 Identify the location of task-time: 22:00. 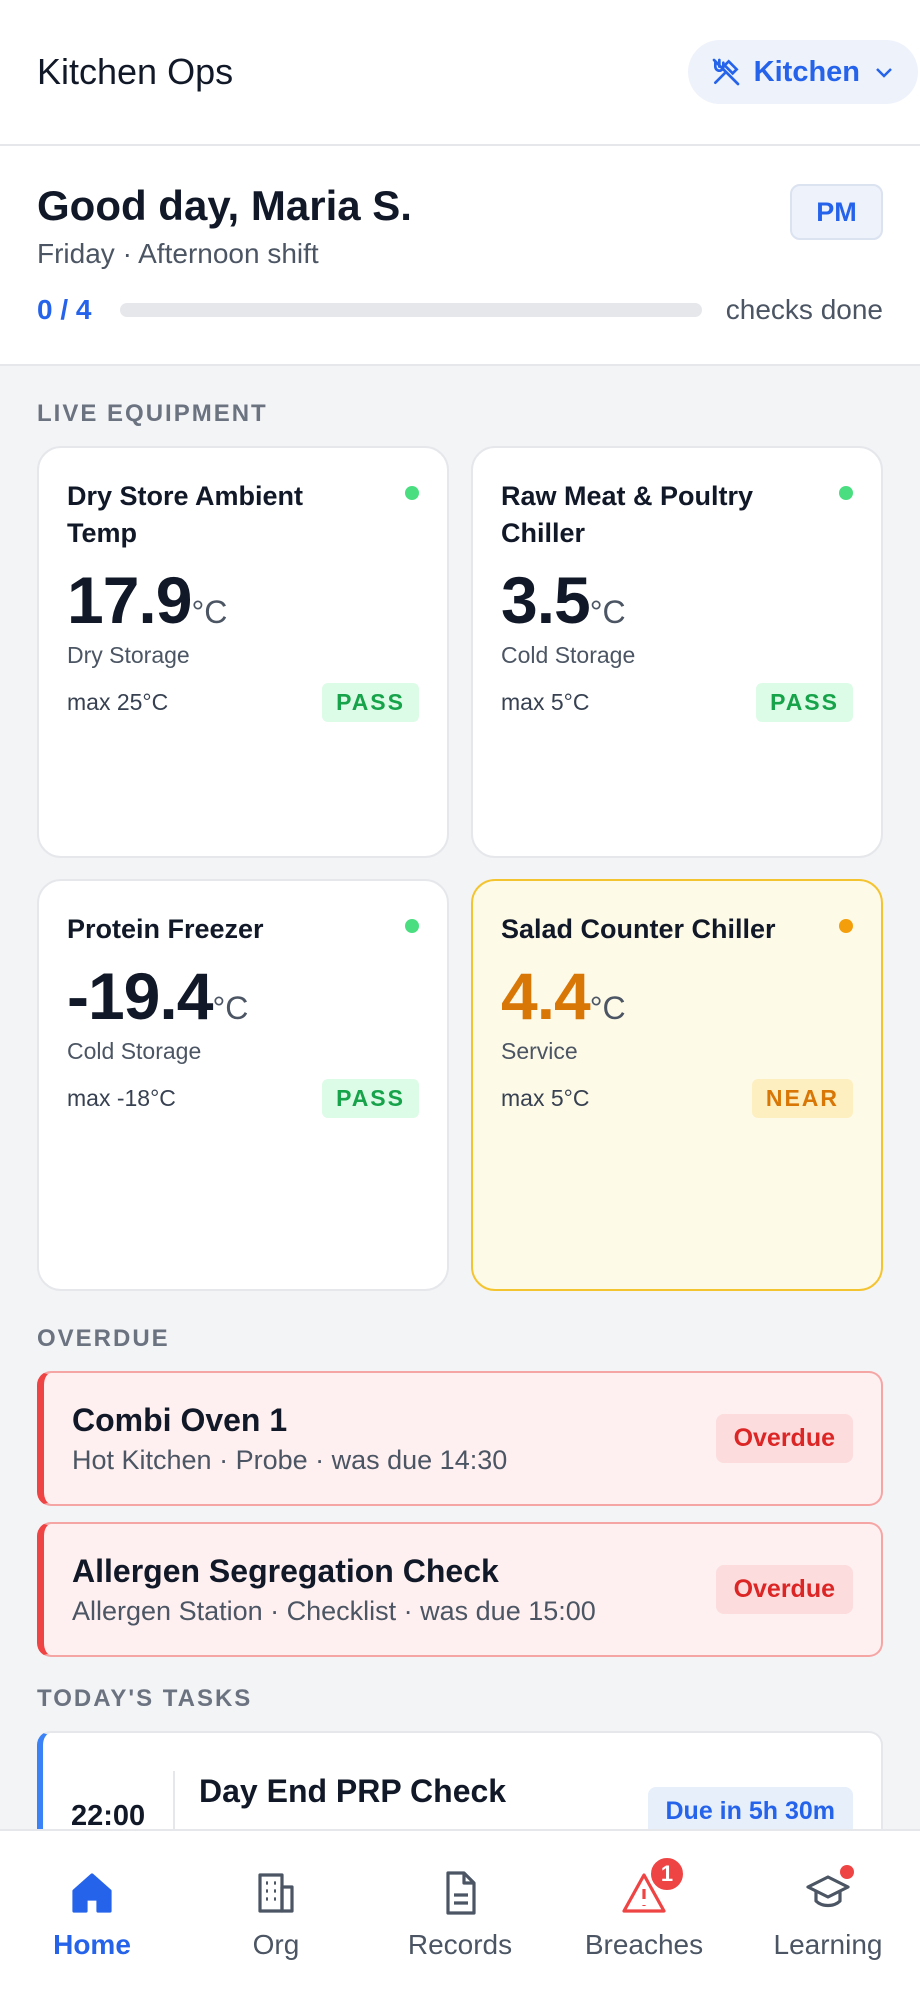
(123, 1816).